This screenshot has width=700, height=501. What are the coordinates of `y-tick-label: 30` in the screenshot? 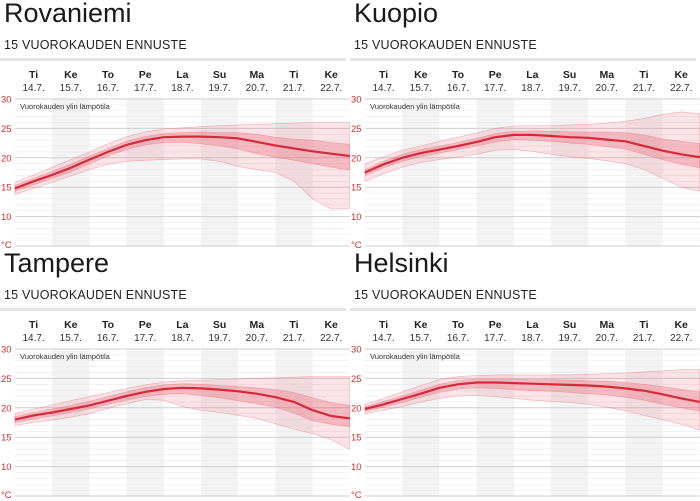 It's located at (6, 350).